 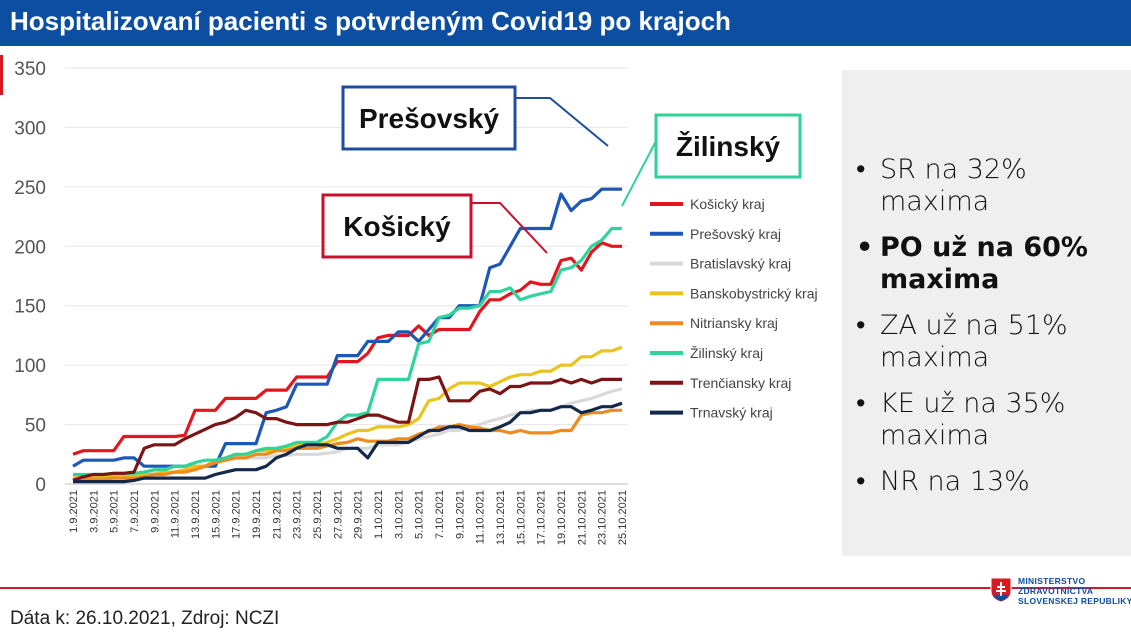 What do you see at coordinates (35, 426) in the screenshot?
I see `y-tick-label: 50` at bounding box center [35, 426].